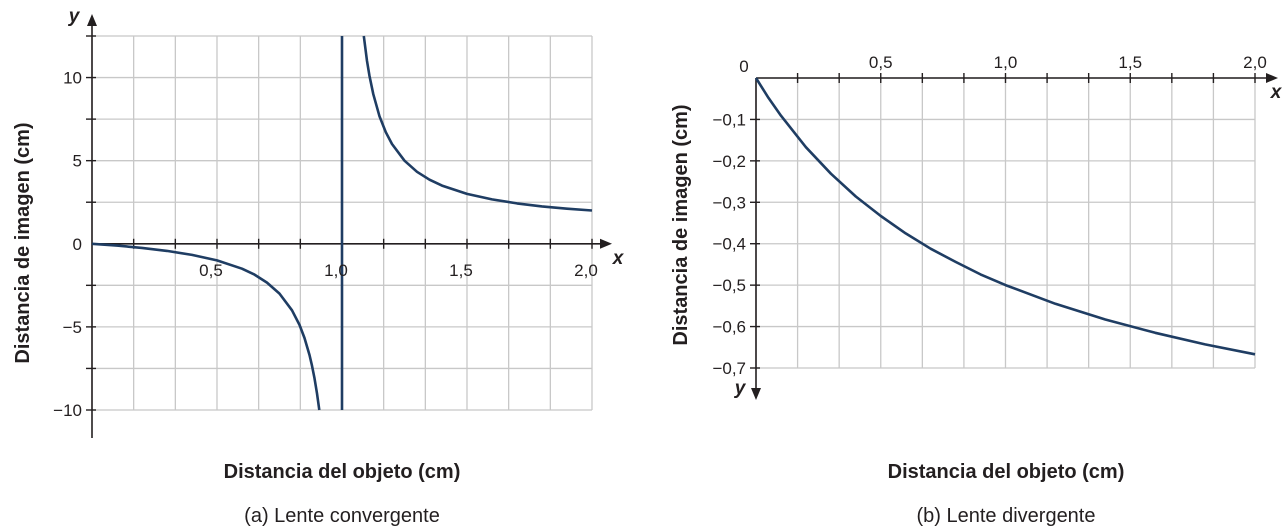  Describe the element at coordinates (77, 161) in the screenshot. I see `y-tick-label: 5` at that location.